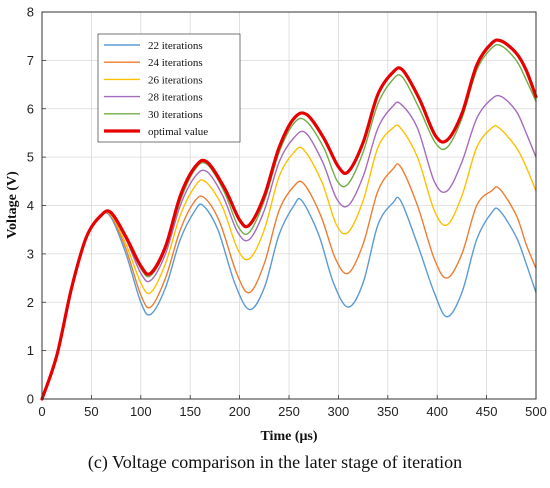 The width and height of the screenshot is (550, 488). What do you see at coordinates (175, 46) in the screenshot?
I see `legend-label-22-iterations: 22 iterations` at bounding box center [175, 46].